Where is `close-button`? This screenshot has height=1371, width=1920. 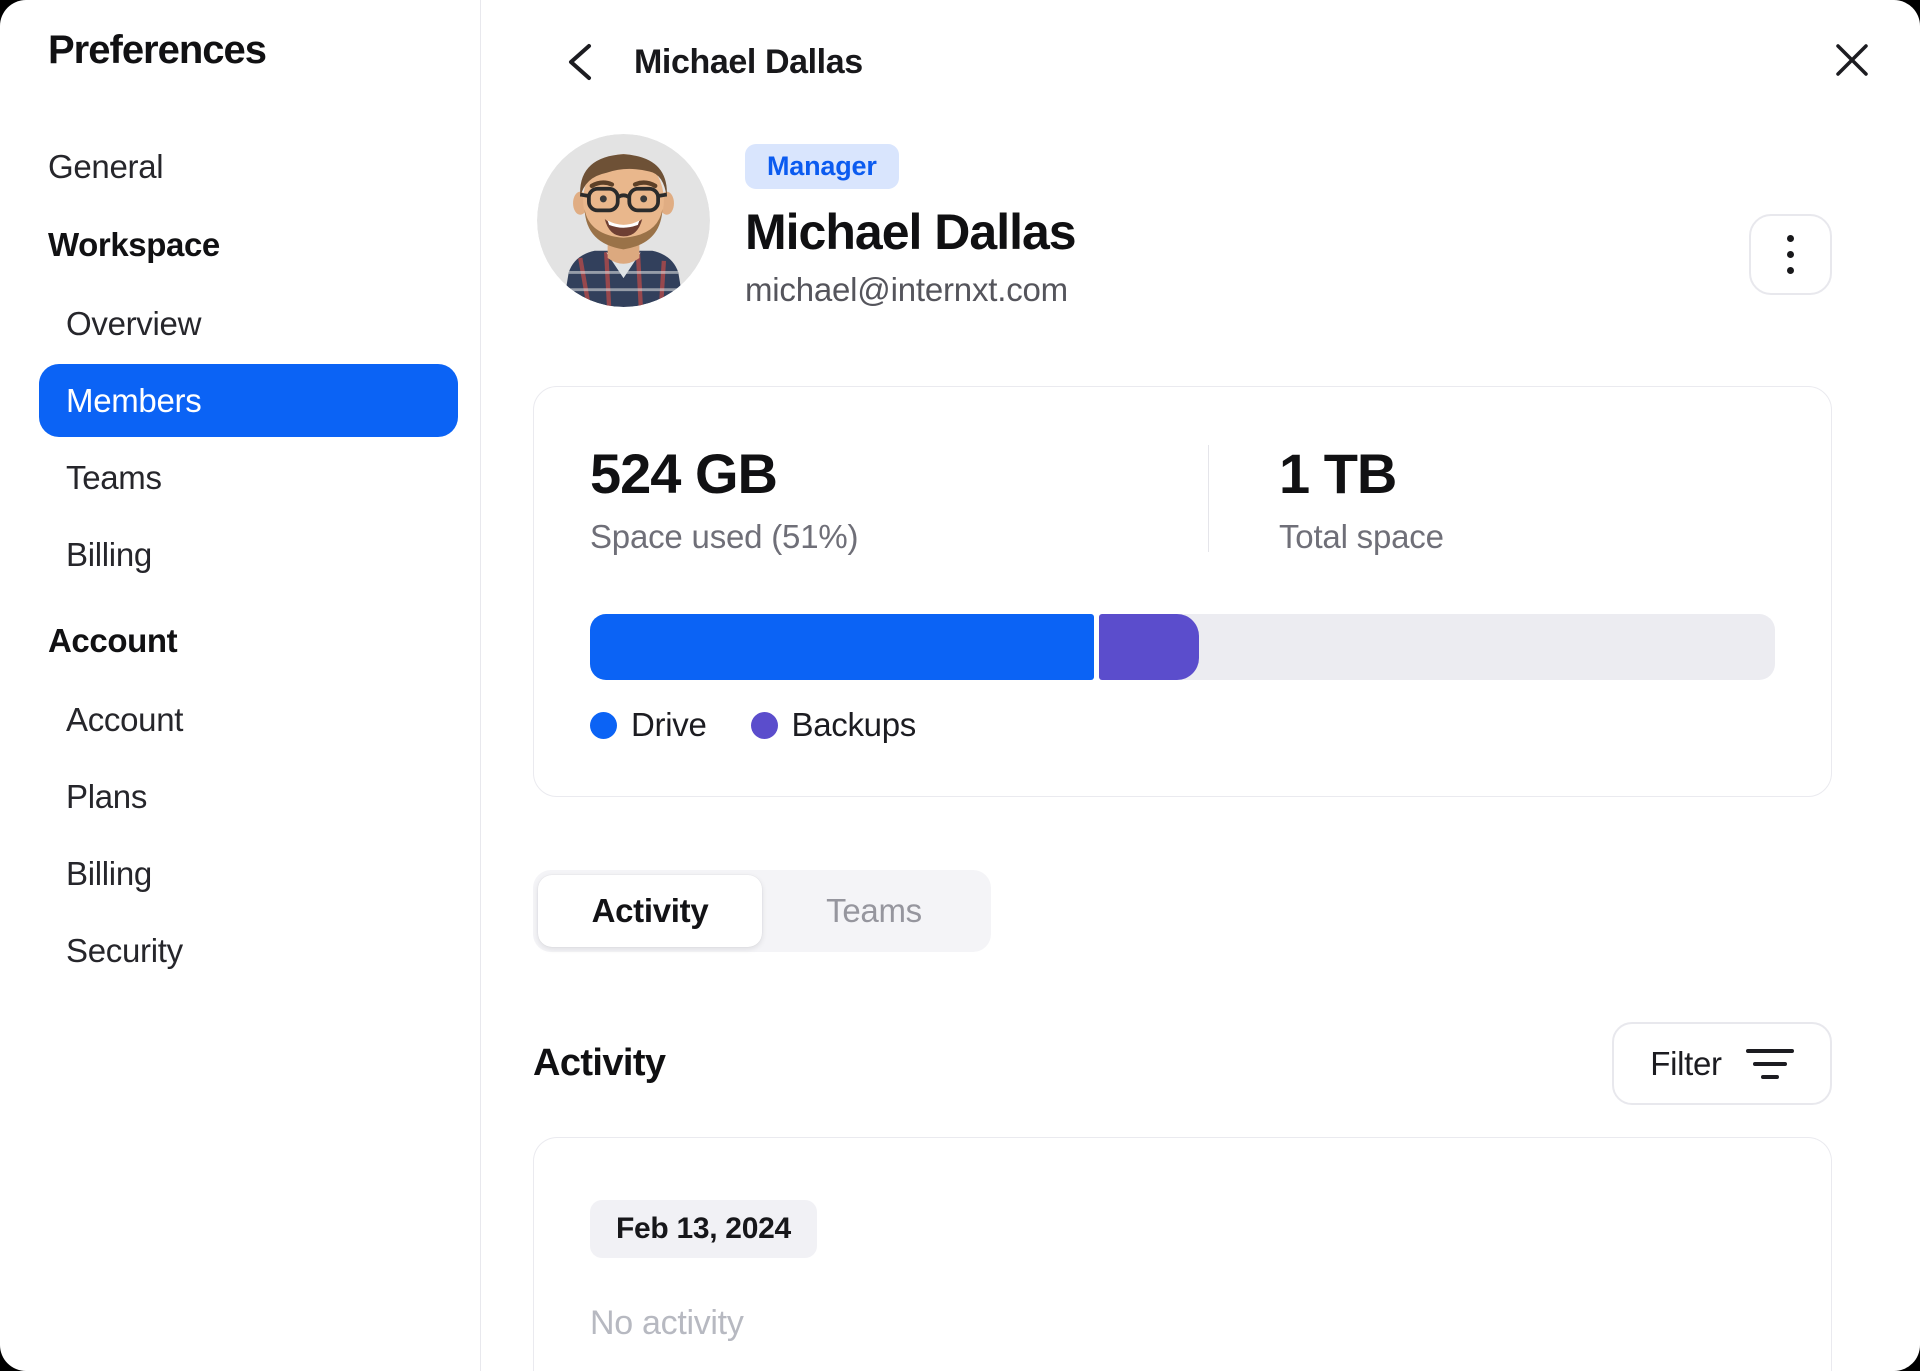 close-button is located at coordinates (1852, 60).